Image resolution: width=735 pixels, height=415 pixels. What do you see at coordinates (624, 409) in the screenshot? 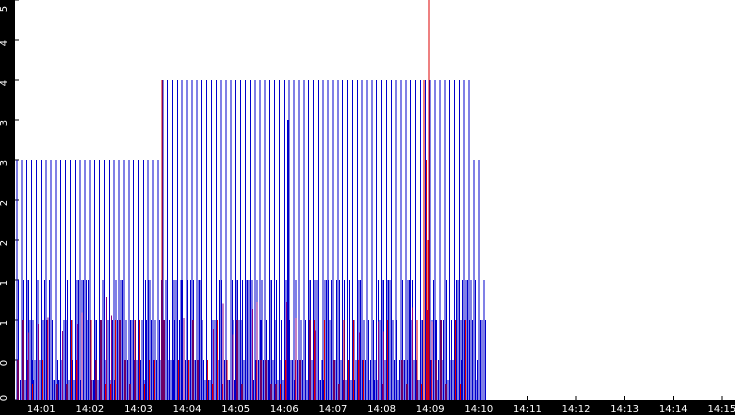
I see `x-tick-label: 14:13` at bounding box center [624, 409].